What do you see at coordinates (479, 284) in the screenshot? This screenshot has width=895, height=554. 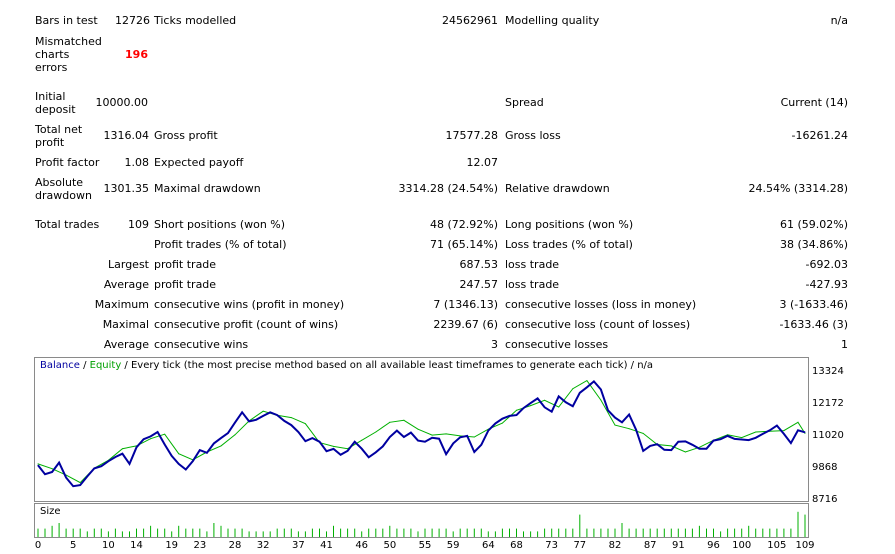 I see `average-profit-value: 247.57` at bounding box center [479, 284].